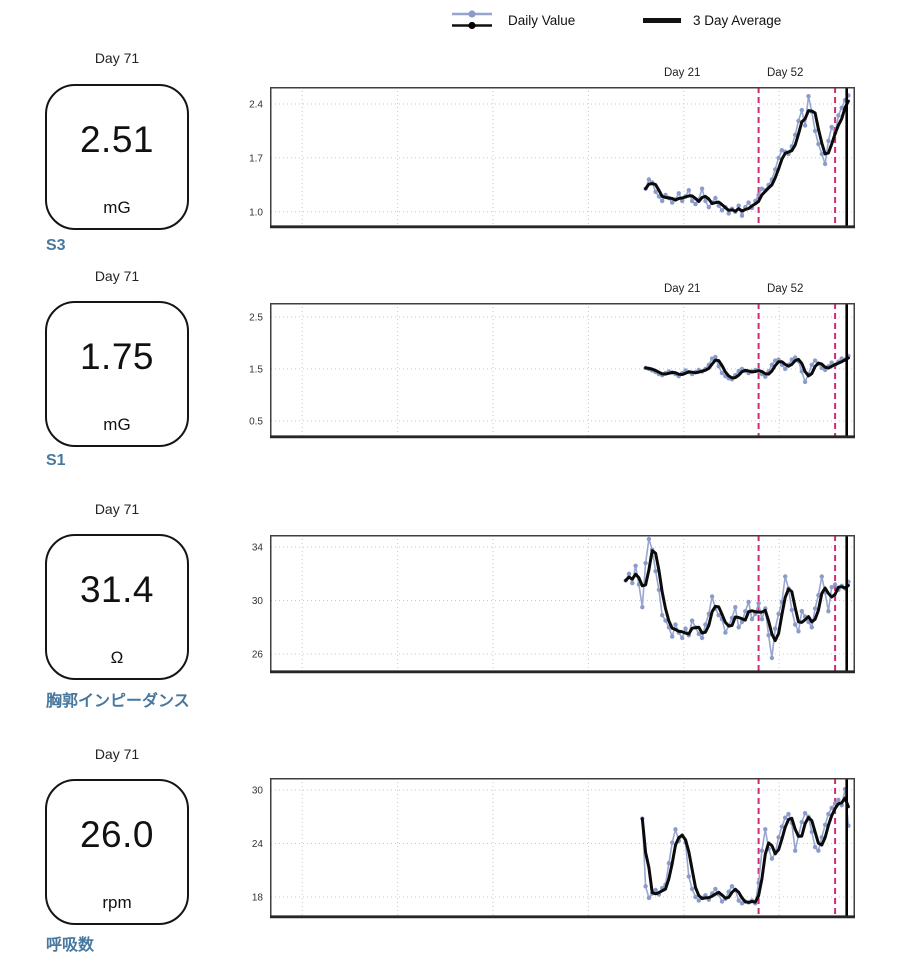 This screenshot has width=916, height=972. I want to click on y-tick-label: 24, so click(258, 844).